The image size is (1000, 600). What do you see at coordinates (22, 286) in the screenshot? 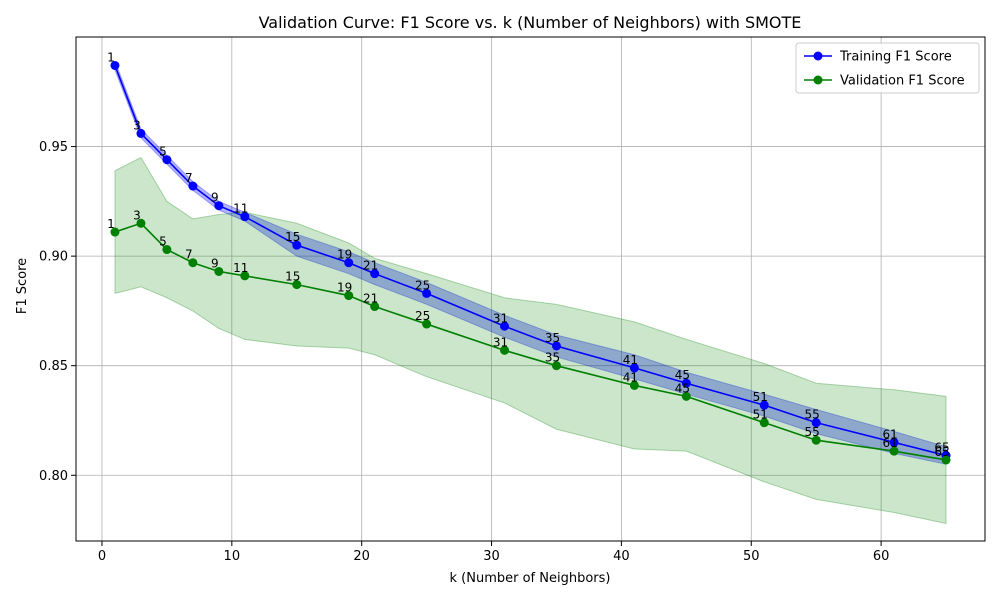
I see `y-axis-label: F1 Score` at bounding box center [22, 286].